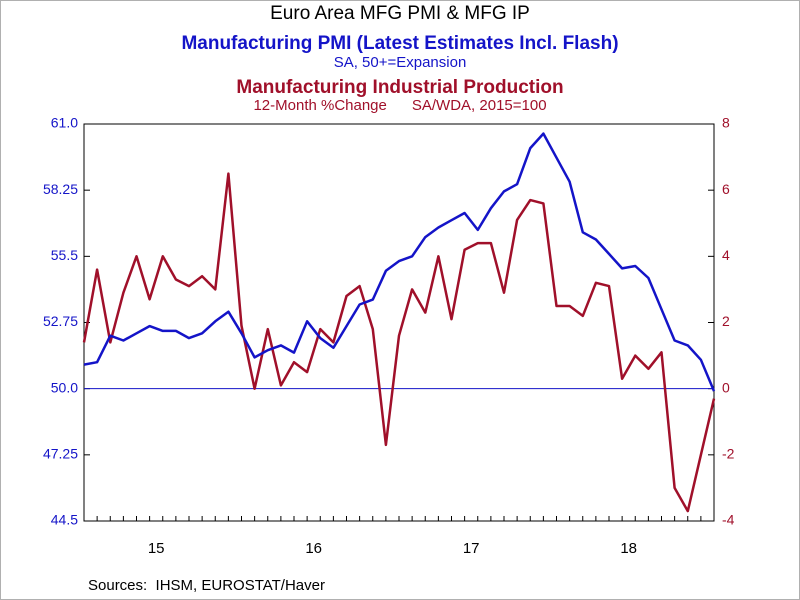 This screenshot has height=600, width=800. I want to click on chart-subtitle: Manufacturing Industrial Production, so click(399, 87).